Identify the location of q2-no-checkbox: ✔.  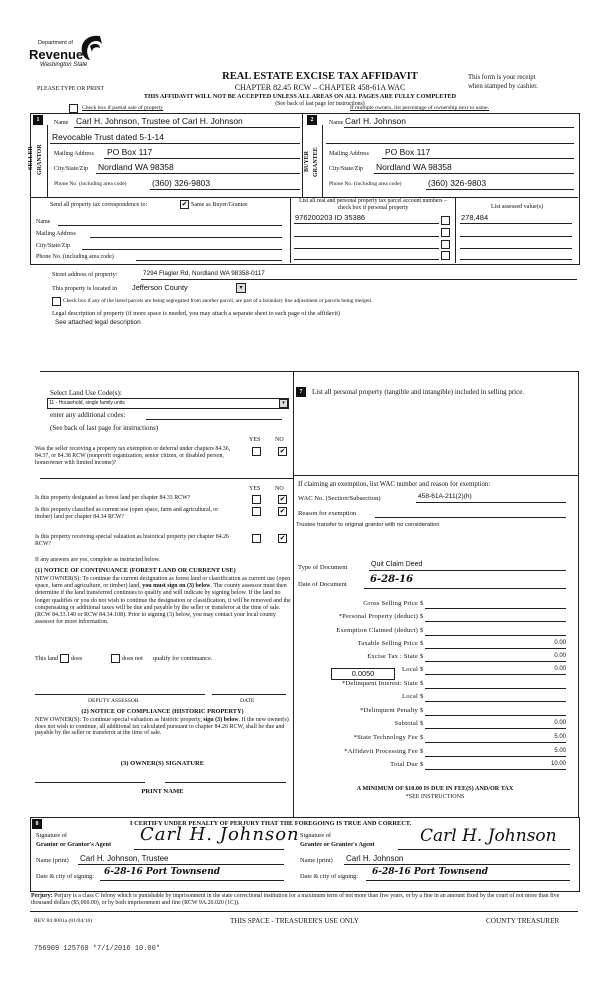
(282, 499).